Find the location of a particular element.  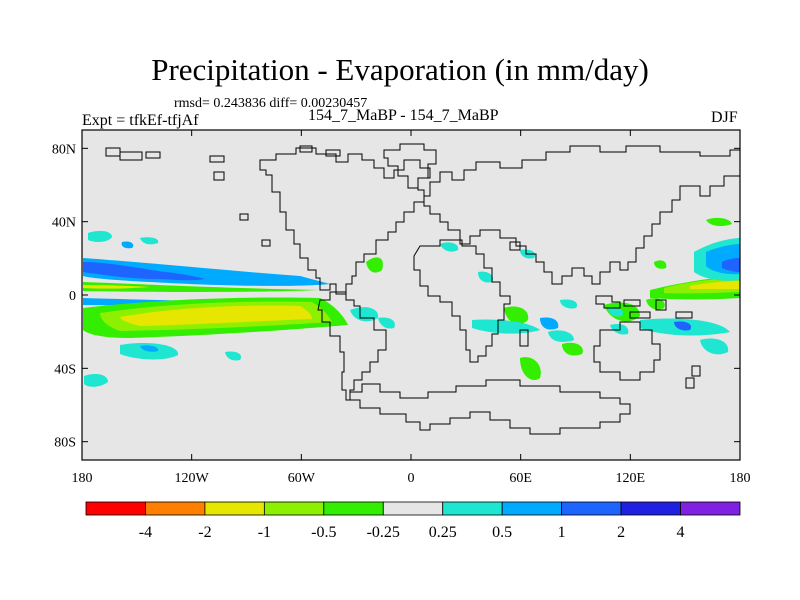

y-tick-label: 80N is located at coordinates (64, 149).